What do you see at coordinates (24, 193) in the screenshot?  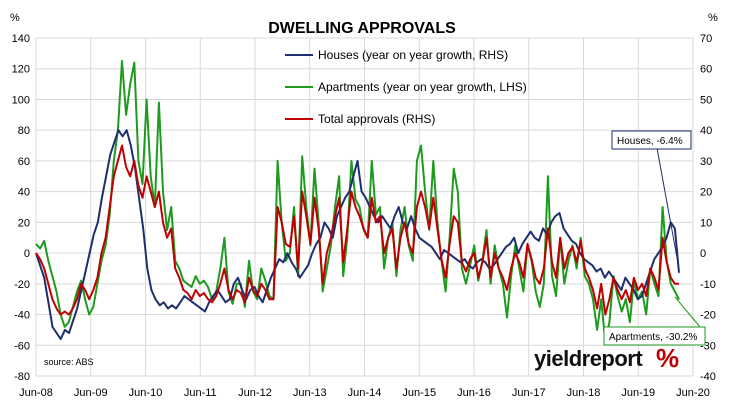 I see `left-axis-tick-label: 40` at bounding box center [24, 193].